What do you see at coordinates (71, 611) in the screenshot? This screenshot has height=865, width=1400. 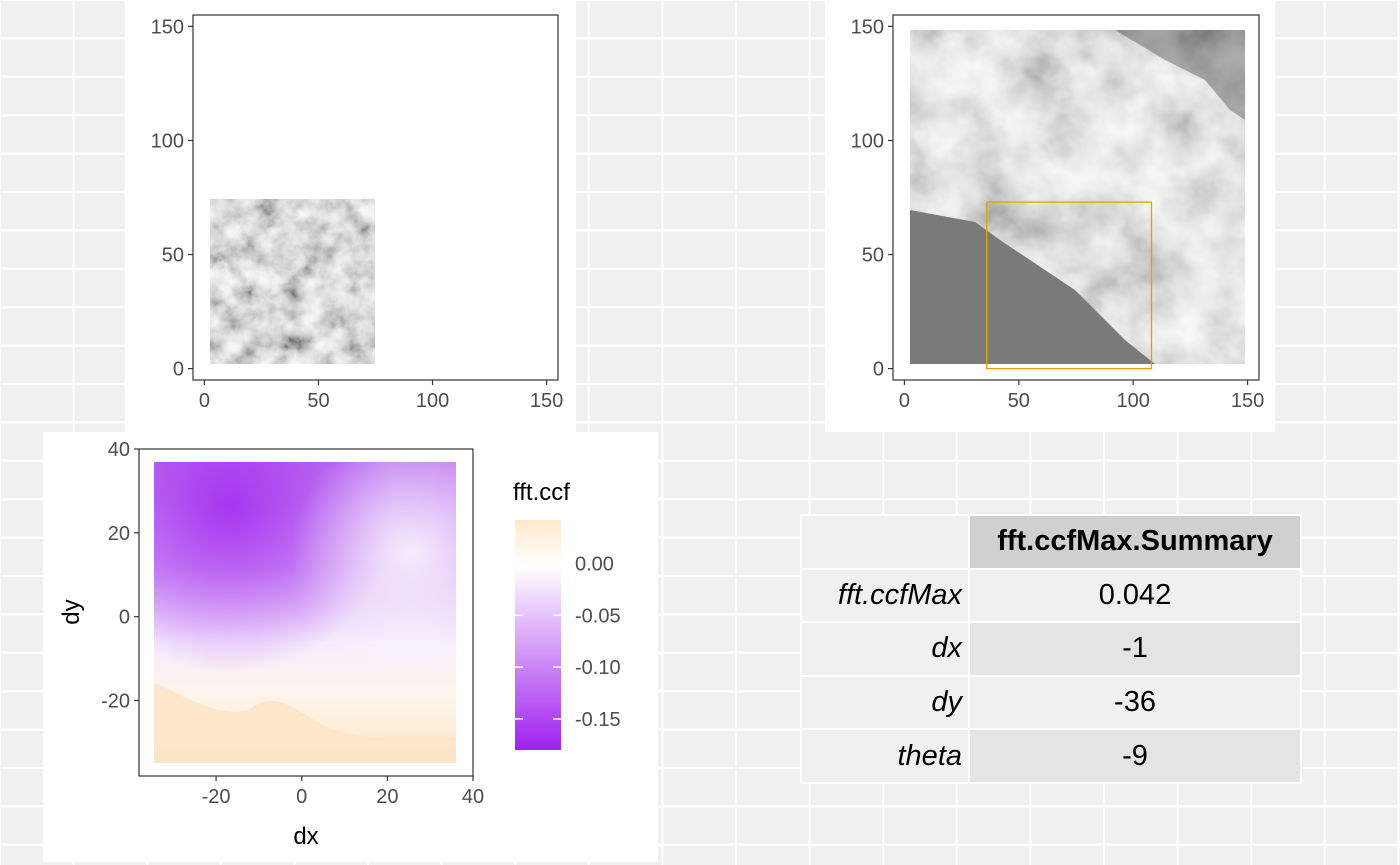 I see `y-axis-label: dy` at bounding box center [71, 611].